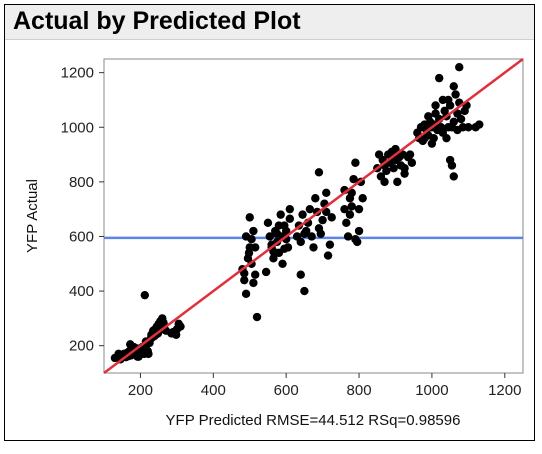 The width and height of the screenshot is (542, 454). What do you see at coordinates (140, 390) in the screenshot?
I see `x-tick-label: 200` at bounding box center [140, 390].